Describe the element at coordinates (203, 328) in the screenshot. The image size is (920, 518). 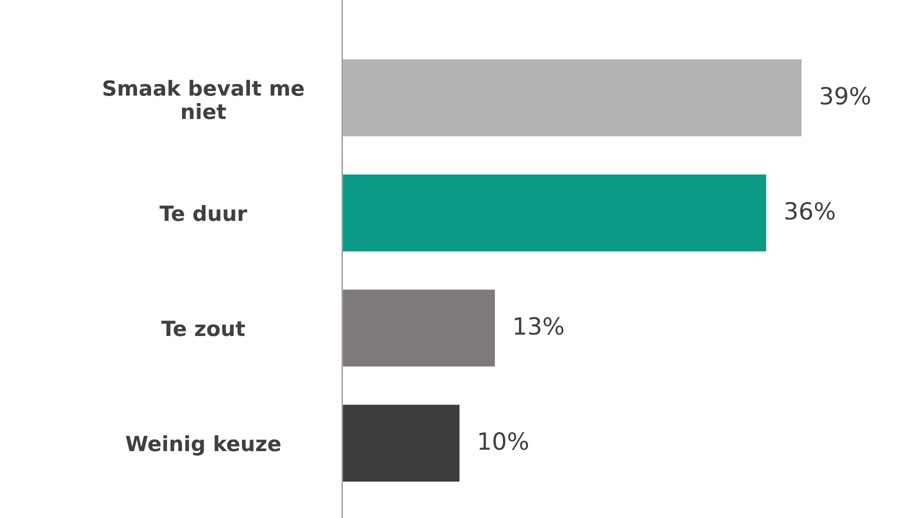
I see `y-tick-label: Te zout` at that location.